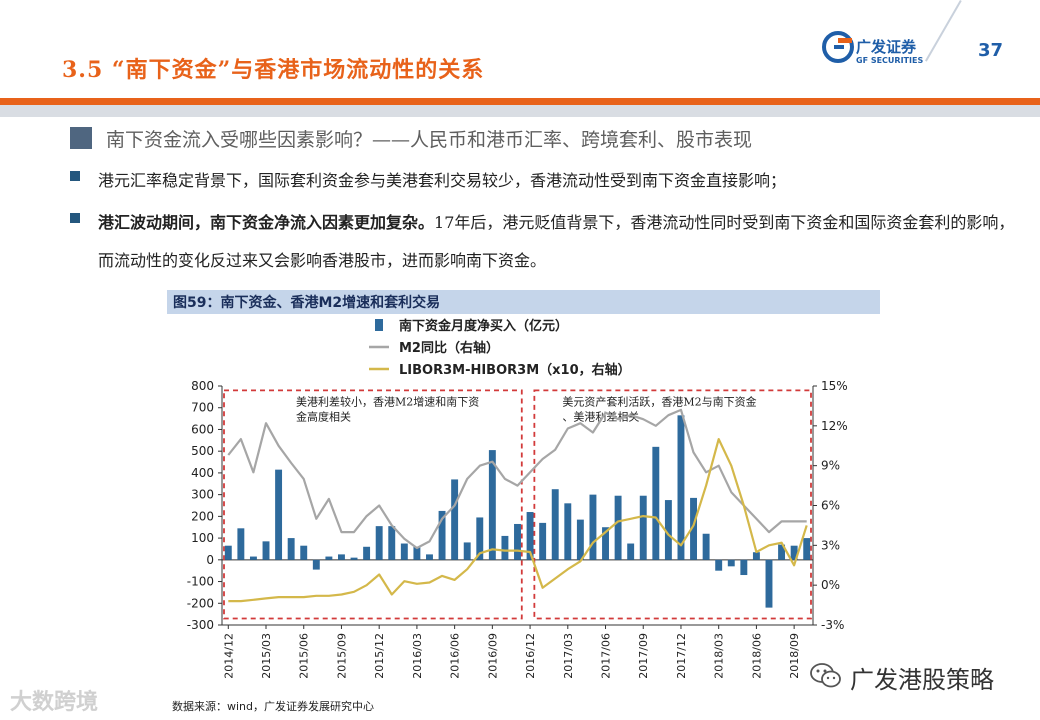  I want to click on company-logo: 广发证券 GF SECURITIES, so click(882, 50).